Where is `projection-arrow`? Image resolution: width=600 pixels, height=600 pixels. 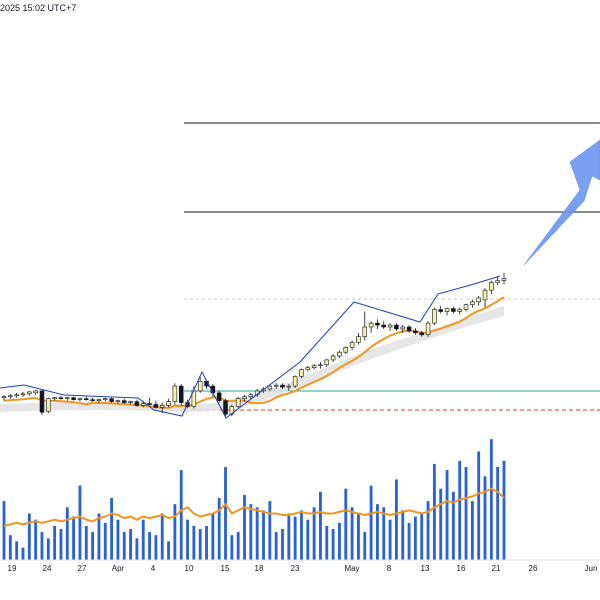
projection-arrow is located at coordinates (561, 202).